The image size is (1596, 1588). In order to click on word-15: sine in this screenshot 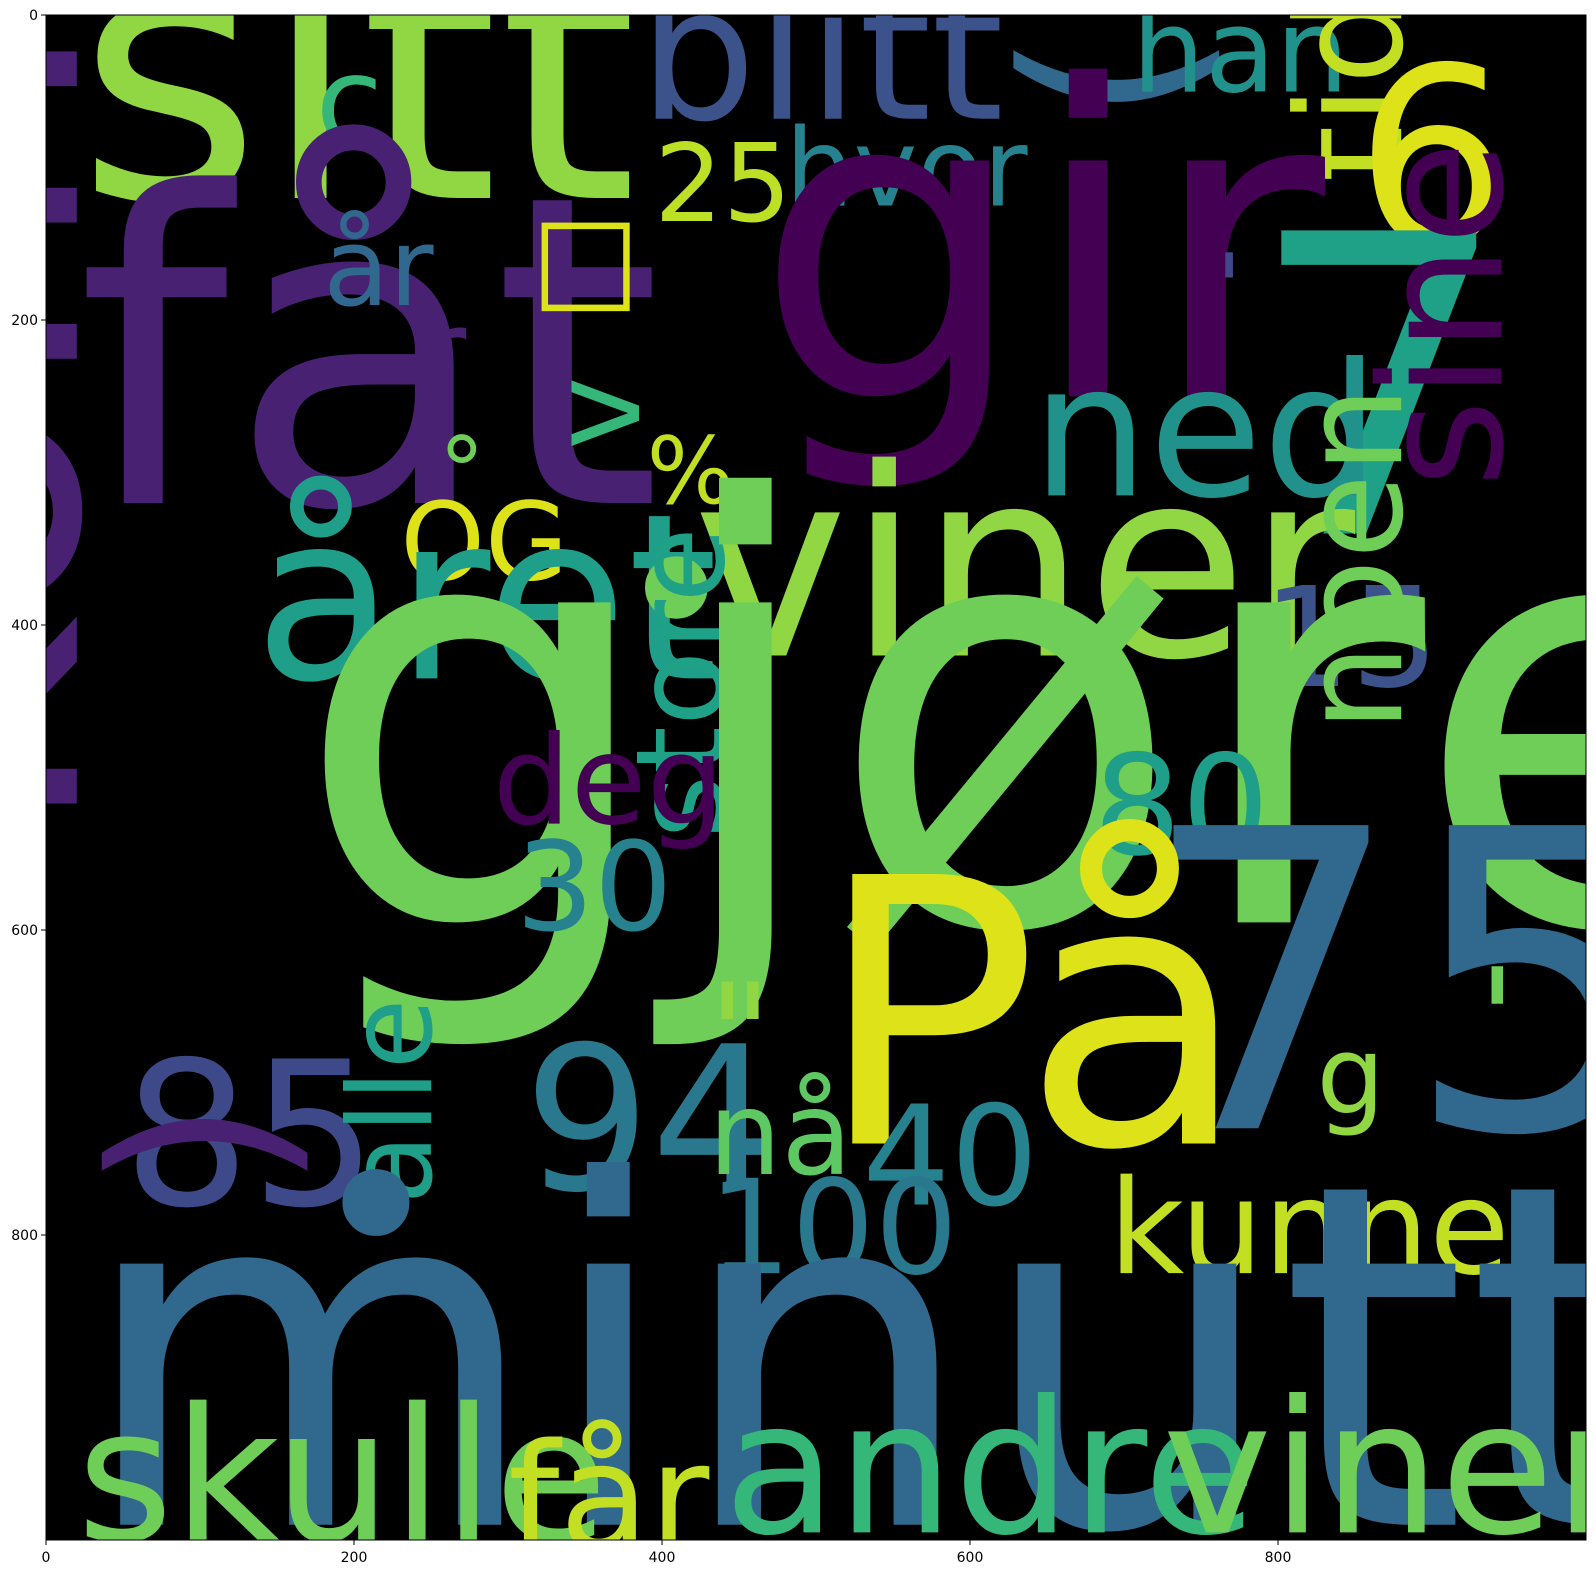, I will do `click(1442, 314)`.